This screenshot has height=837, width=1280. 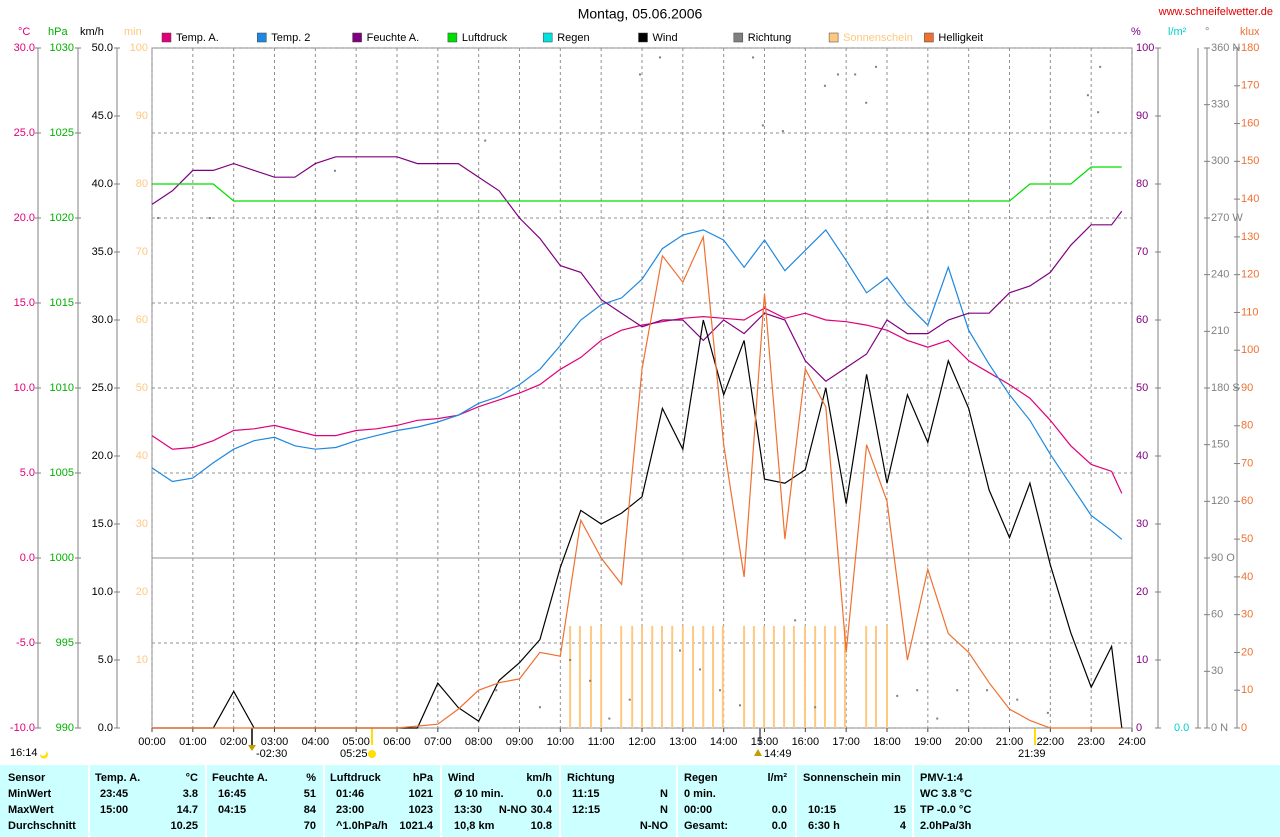 I want to click on table-cell: 4, so click(x=903, y=826).